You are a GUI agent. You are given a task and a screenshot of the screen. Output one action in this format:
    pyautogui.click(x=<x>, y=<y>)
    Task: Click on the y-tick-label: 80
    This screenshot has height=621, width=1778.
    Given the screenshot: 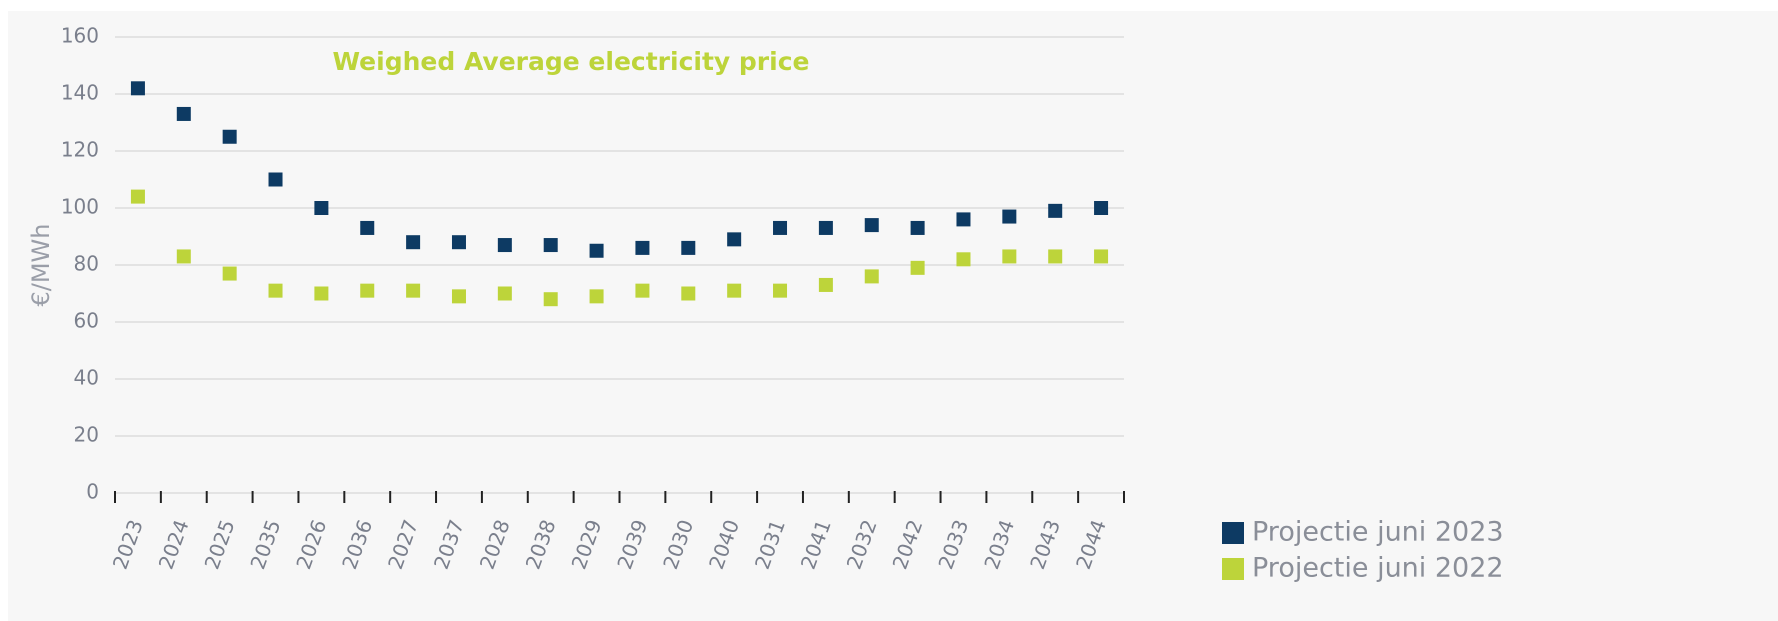 What is the action you would take?
    pyautogui.click(x=86, y=264)
    